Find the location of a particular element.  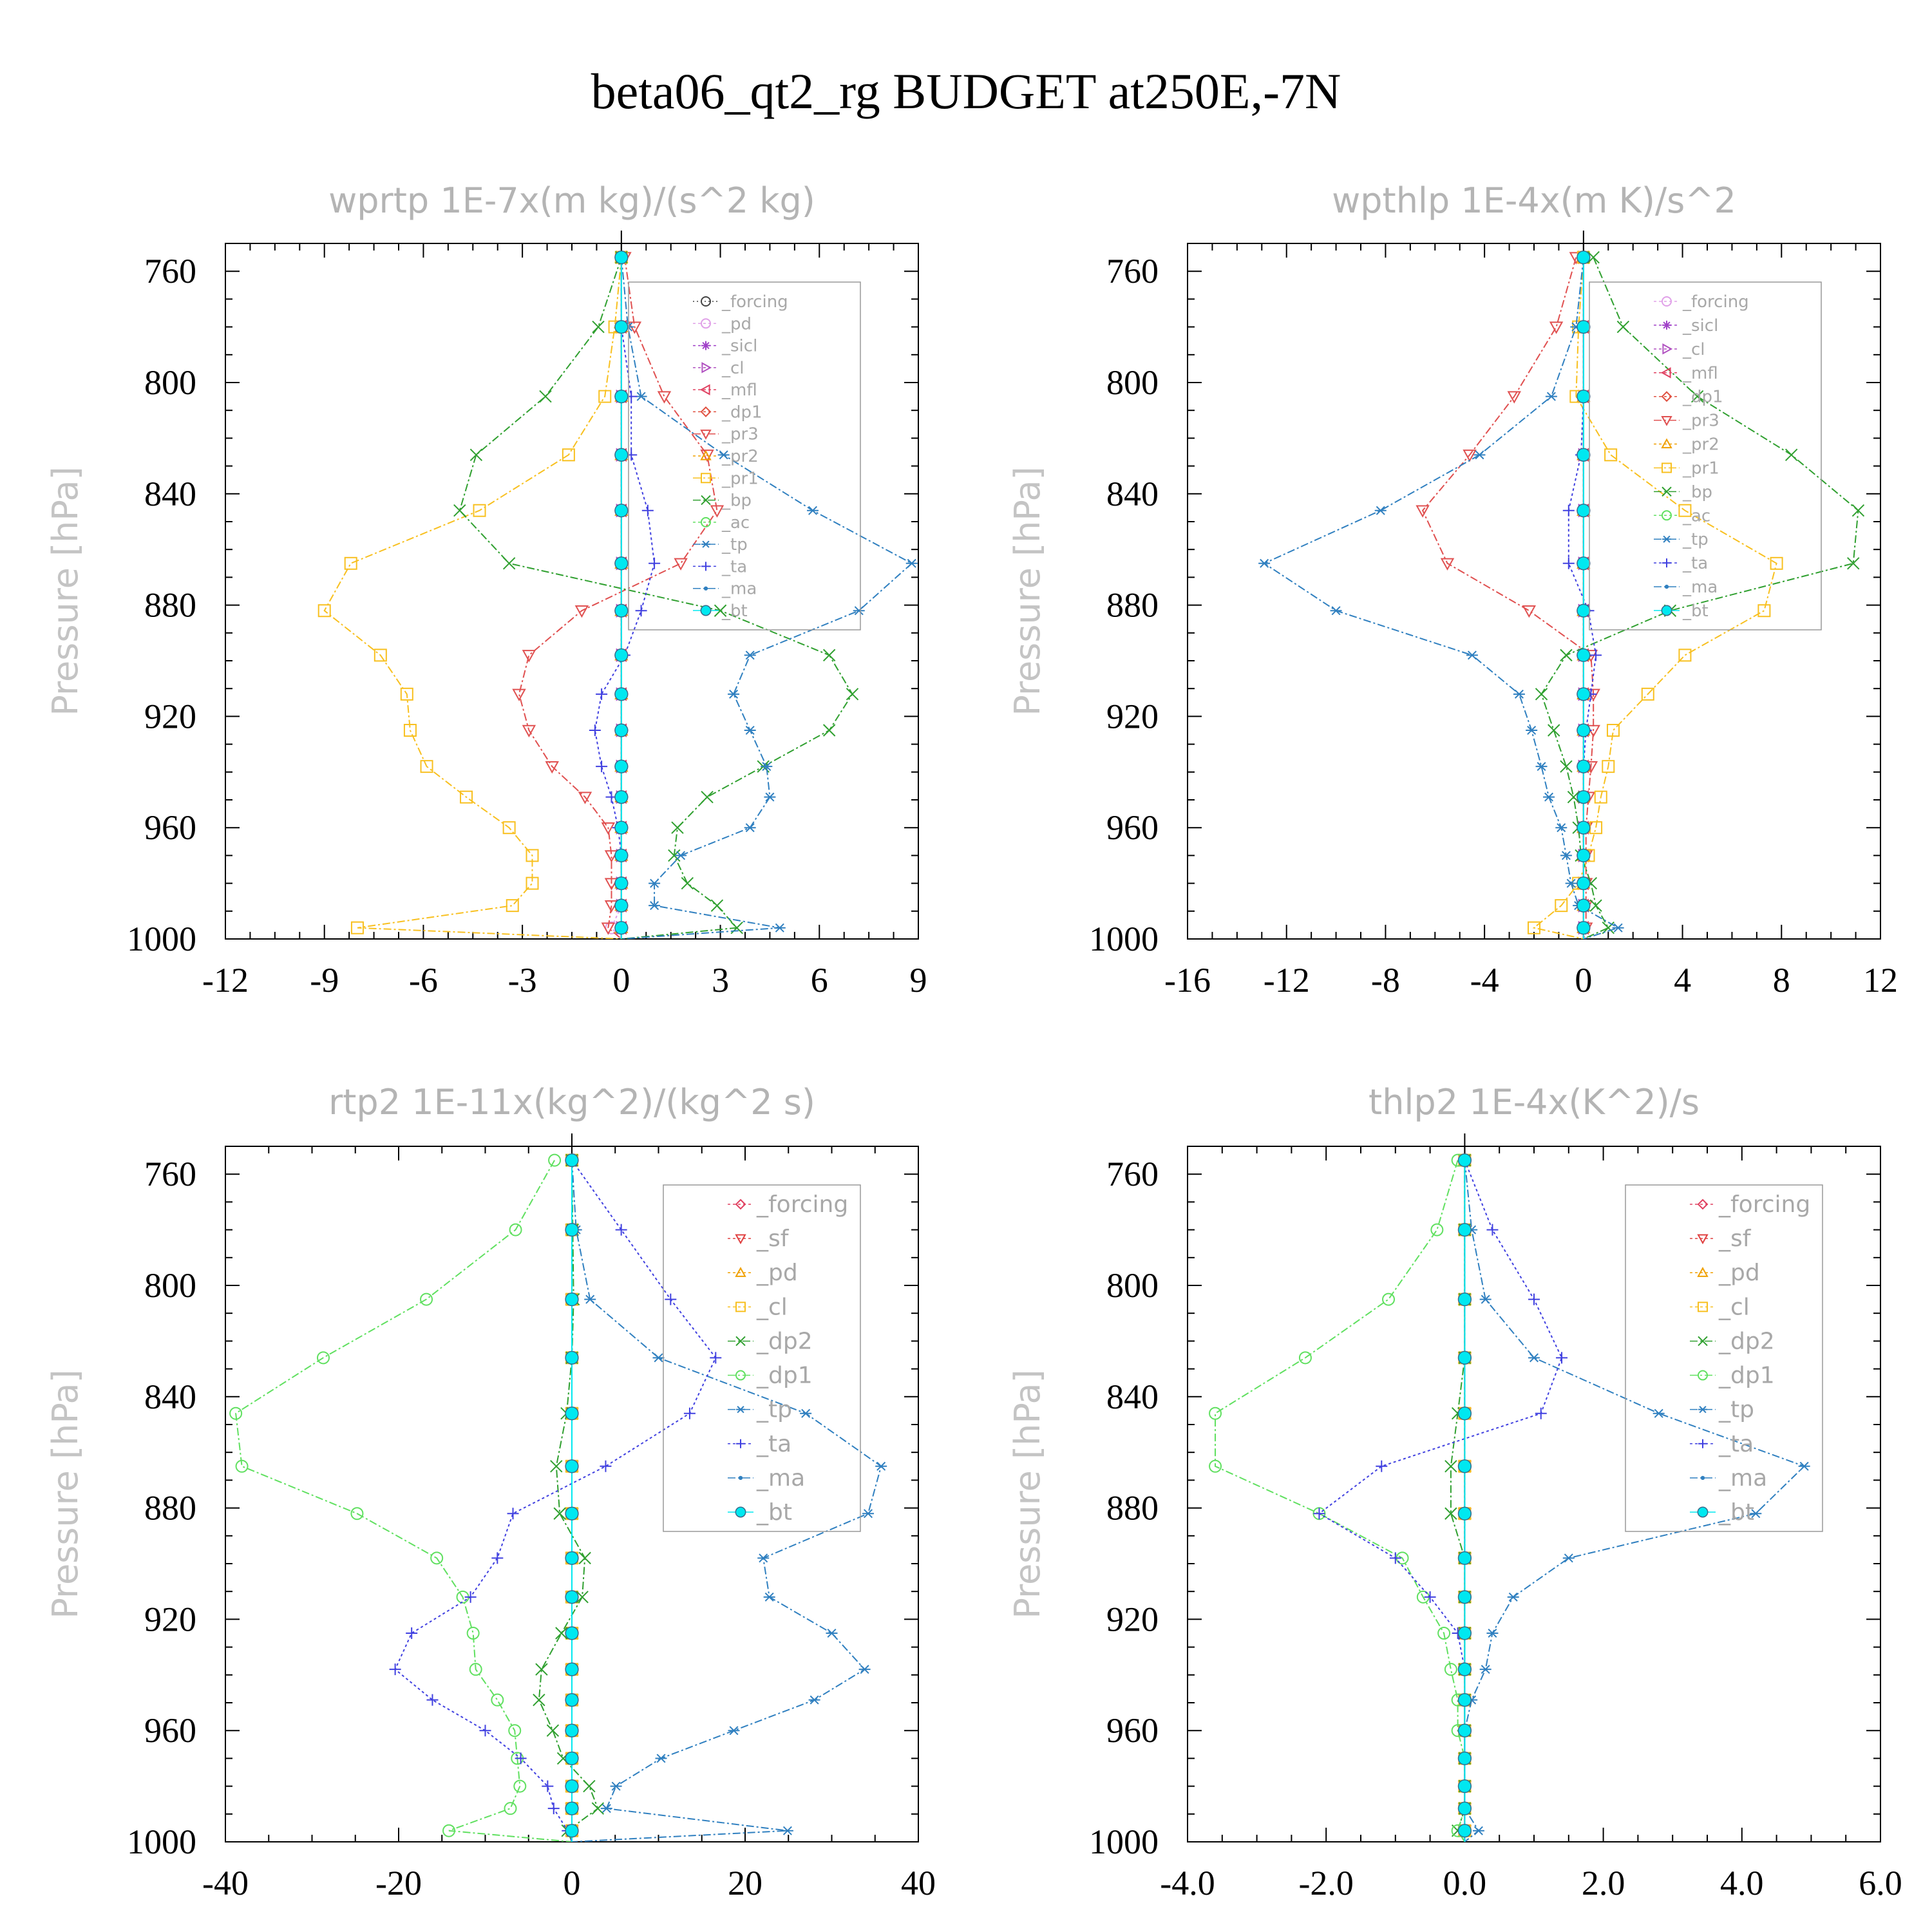

legend-entry: _pd is located at coordinates (1725, 1273).